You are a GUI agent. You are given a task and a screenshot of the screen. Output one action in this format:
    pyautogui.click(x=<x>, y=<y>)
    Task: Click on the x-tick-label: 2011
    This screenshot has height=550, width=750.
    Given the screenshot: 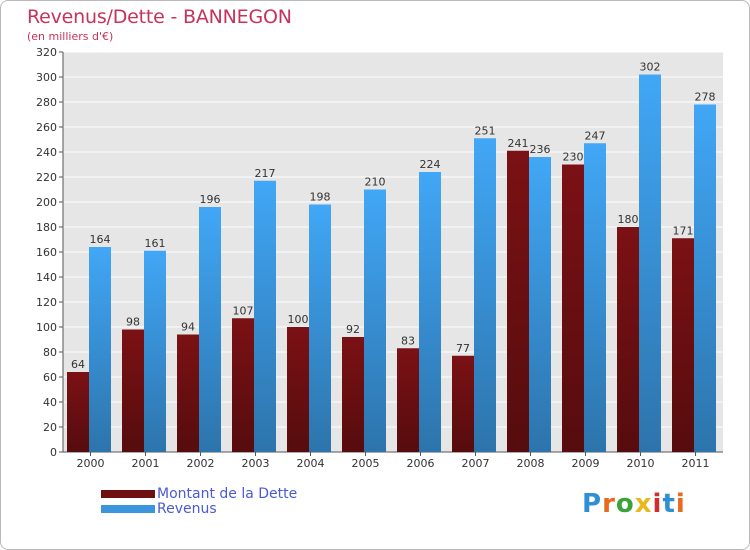 What is the action you would take?
    pyautogui.click(x=696, y=463)
    